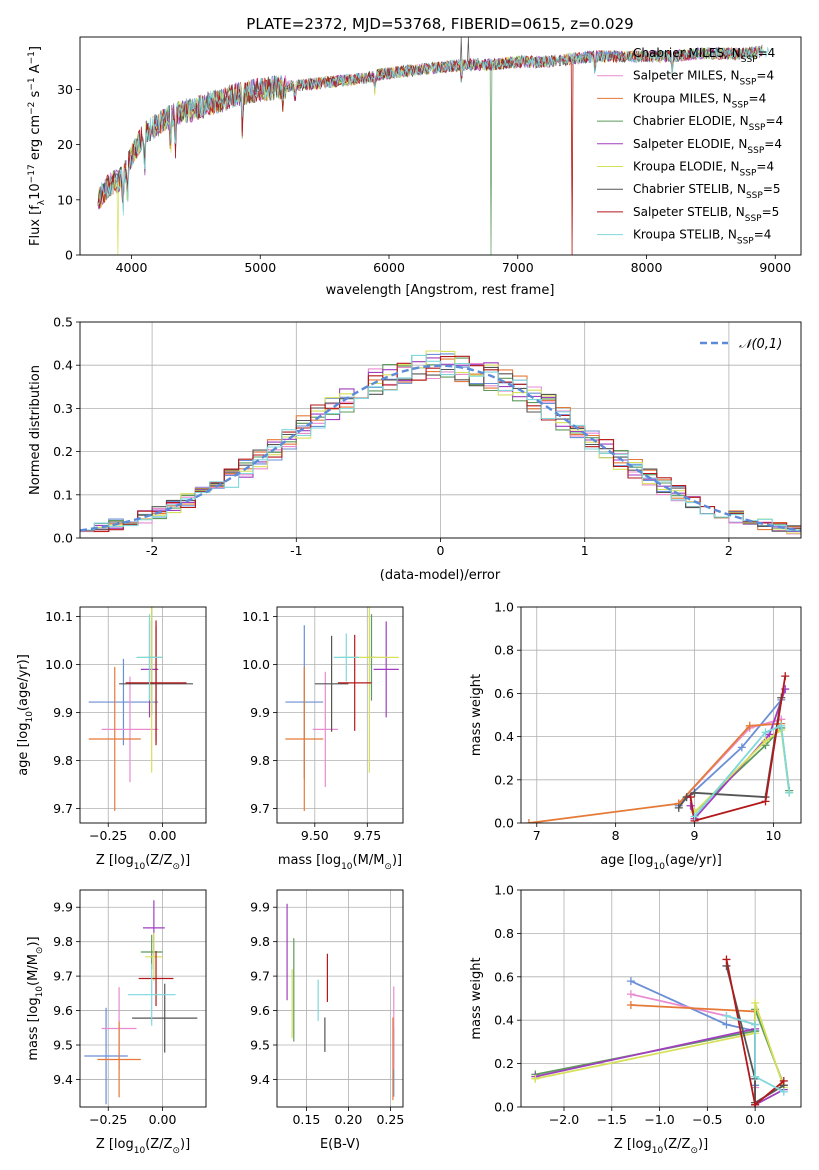 Image resolution: width=819 pixels, height=1170 pixels. I want to click on massweight-vs-age-ytick-label: 0.2, so click(504, 779).